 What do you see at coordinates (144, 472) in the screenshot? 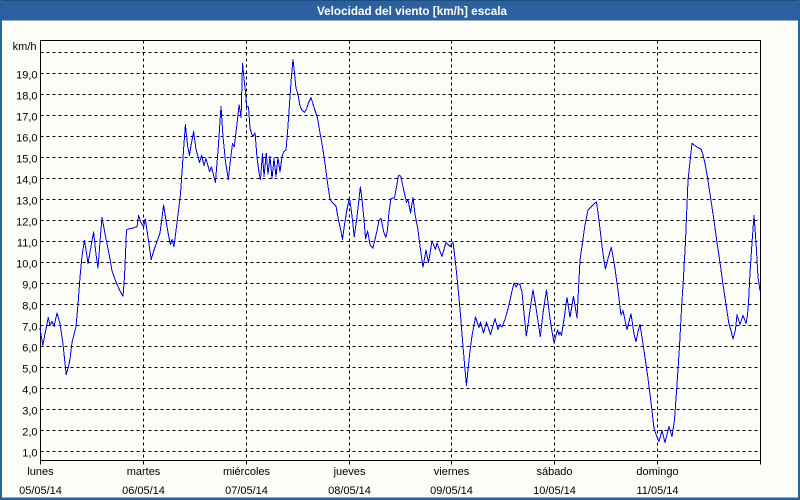
I see `svg-text: martes` at bounding box center [144, 472].